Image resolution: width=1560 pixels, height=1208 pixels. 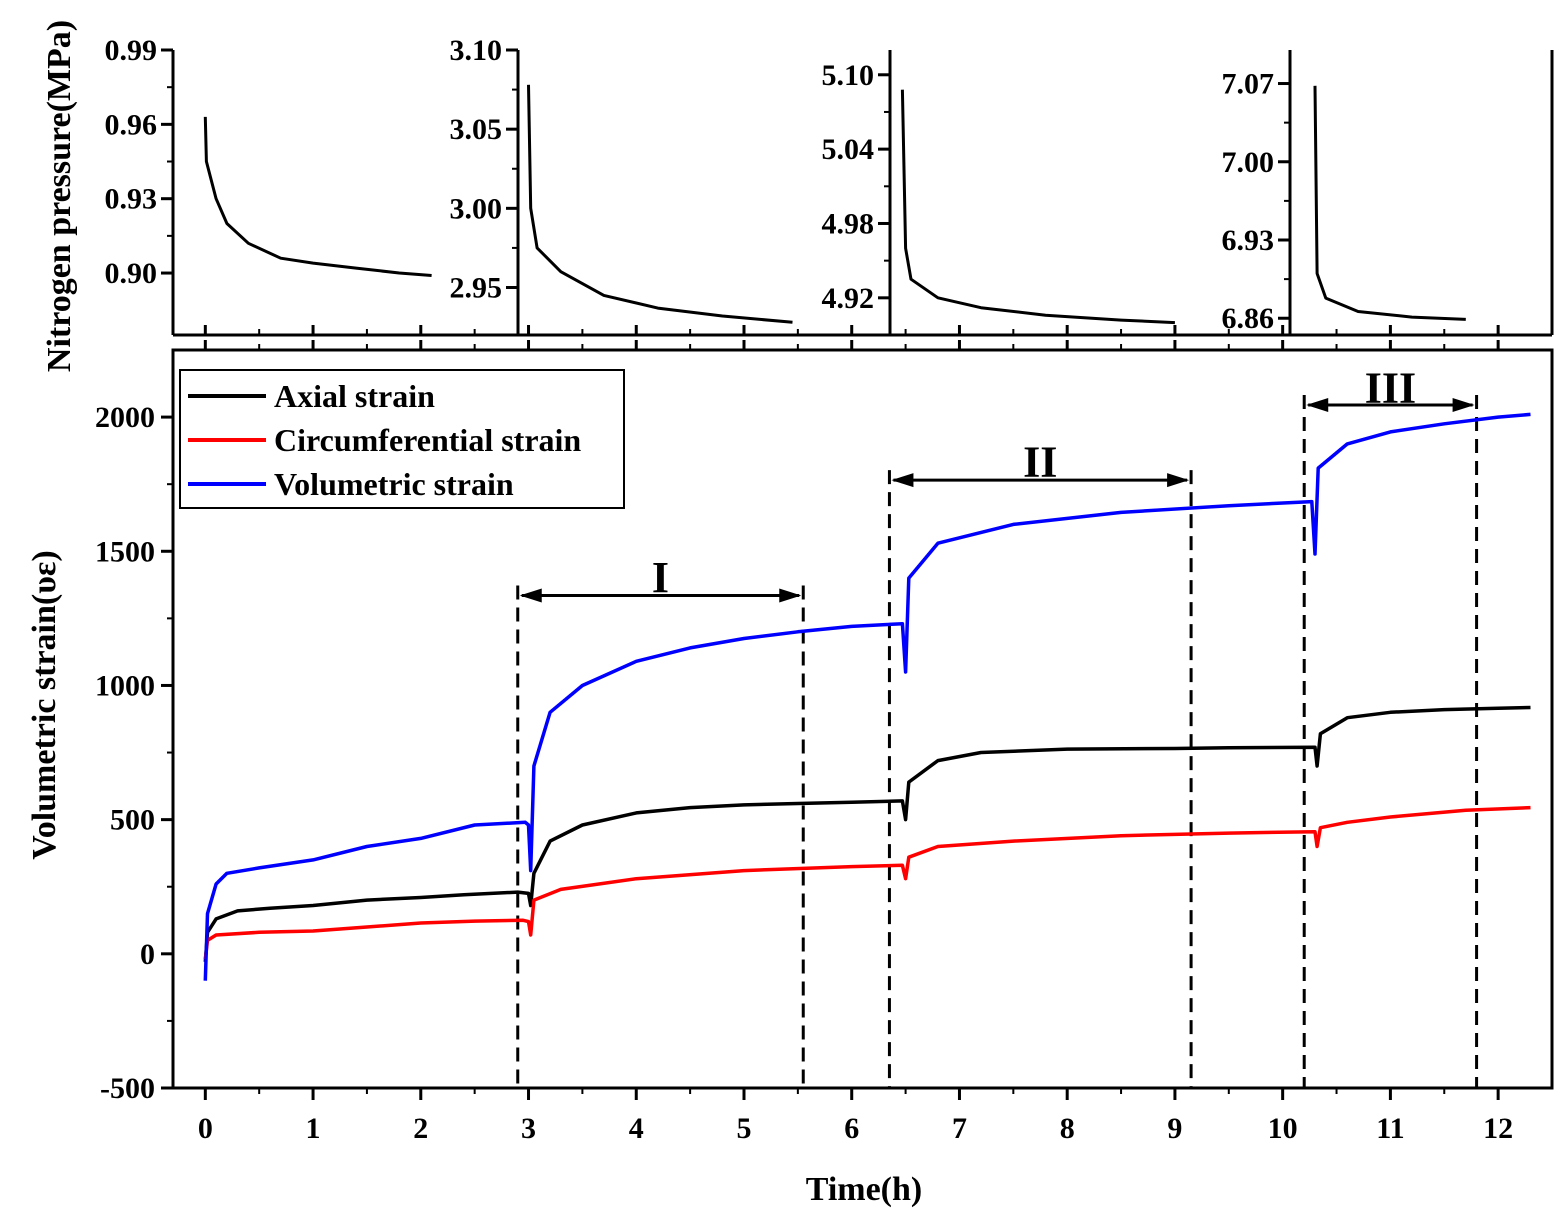 What do you see at coordinates (1067, 1128) in the screenshot?
I see `x-tick-label: 8` at bounding box center [1067, 1128].